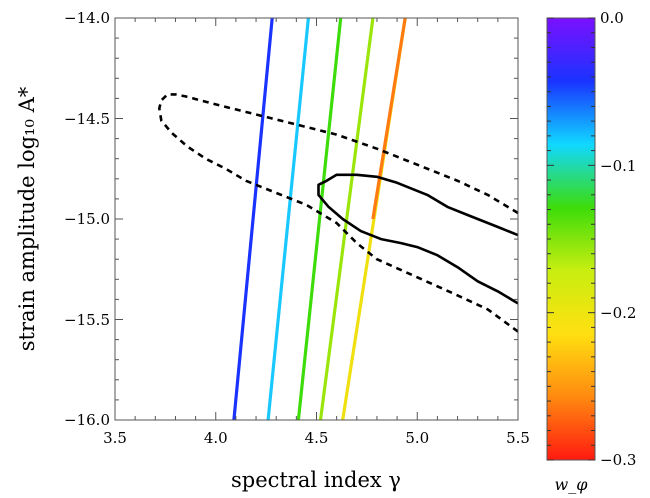  Describe the element at coordinates (572, 484) in the screenshot. I see `colorbar-title: w_φ` at that location.